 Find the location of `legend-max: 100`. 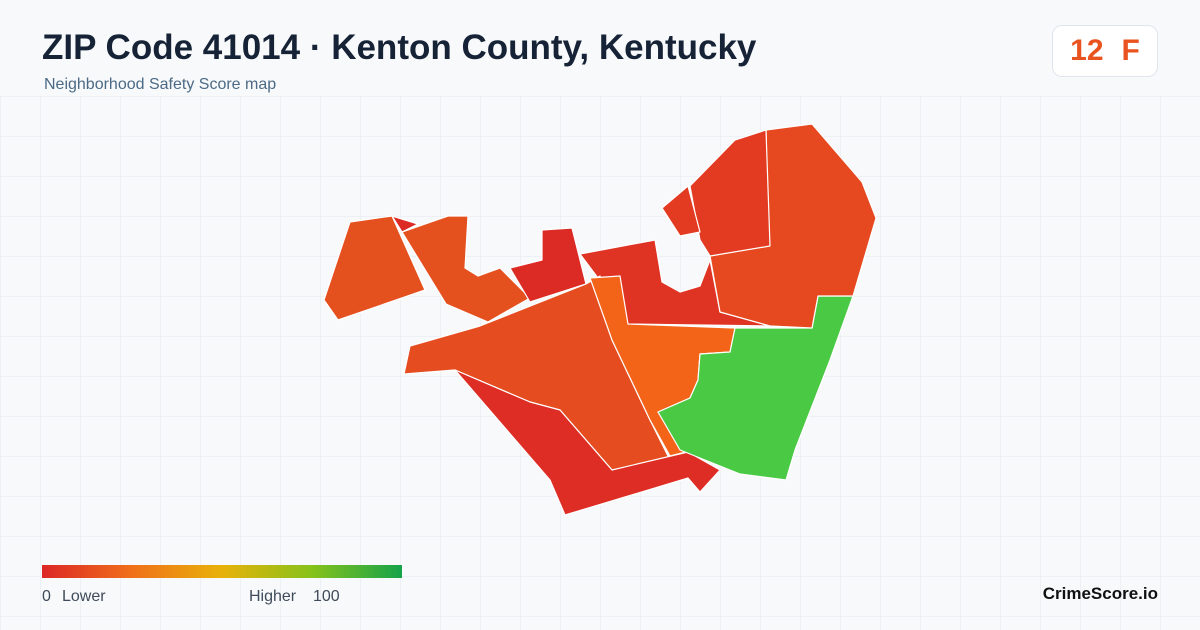

legend-max: 100 is located at coordinates (326, 596).